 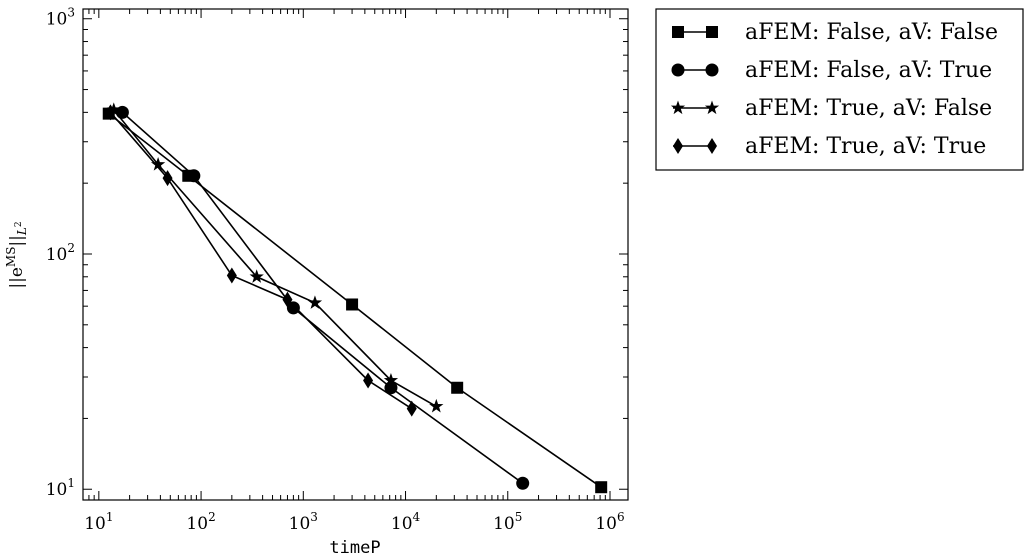 I want to click on legend-label: aFEM: False, aV: True, so click(x=868, y=70).